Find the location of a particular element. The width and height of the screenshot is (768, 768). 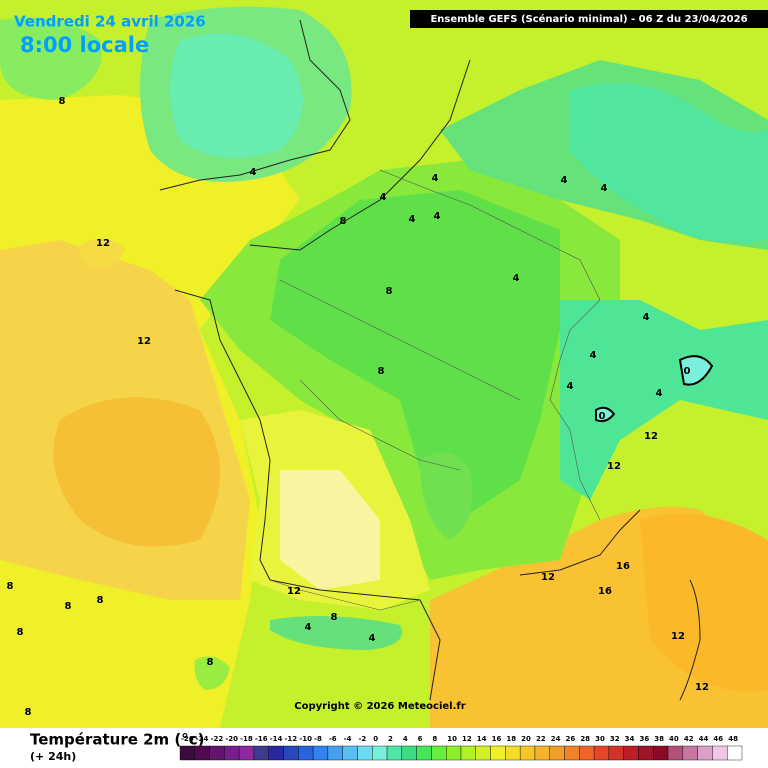

scale-label: 28 is located at coordinates (585, 739).